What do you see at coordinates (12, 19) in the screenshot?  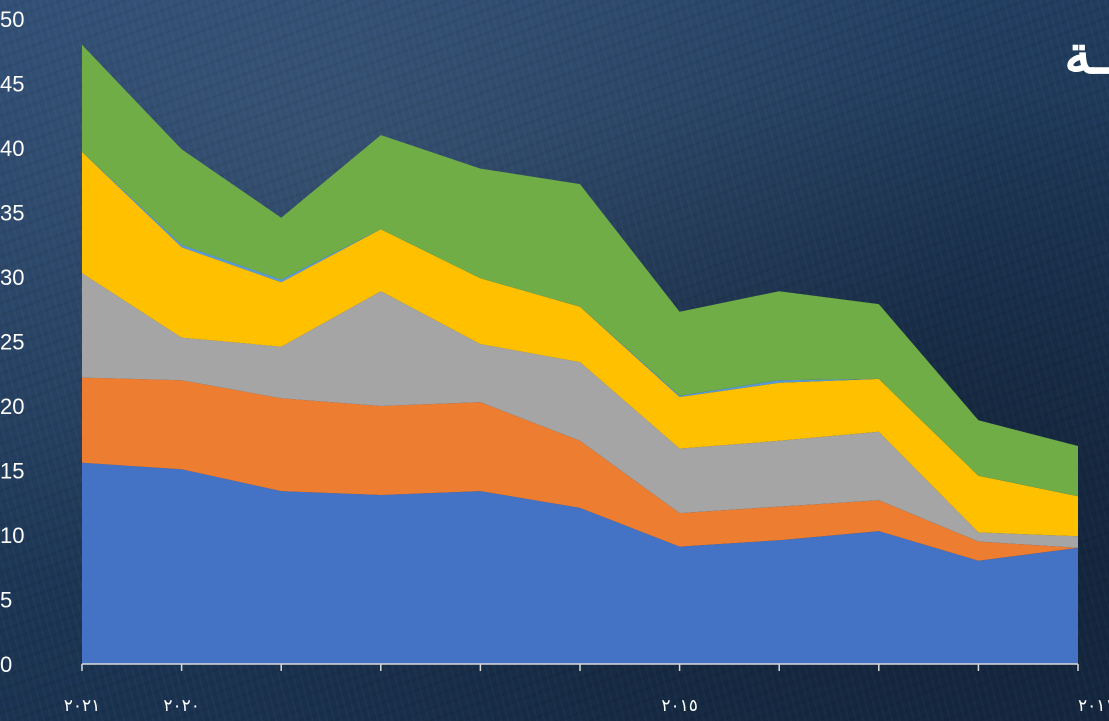 I see `y-tick-label: 50` at bounding box center [12, 19].